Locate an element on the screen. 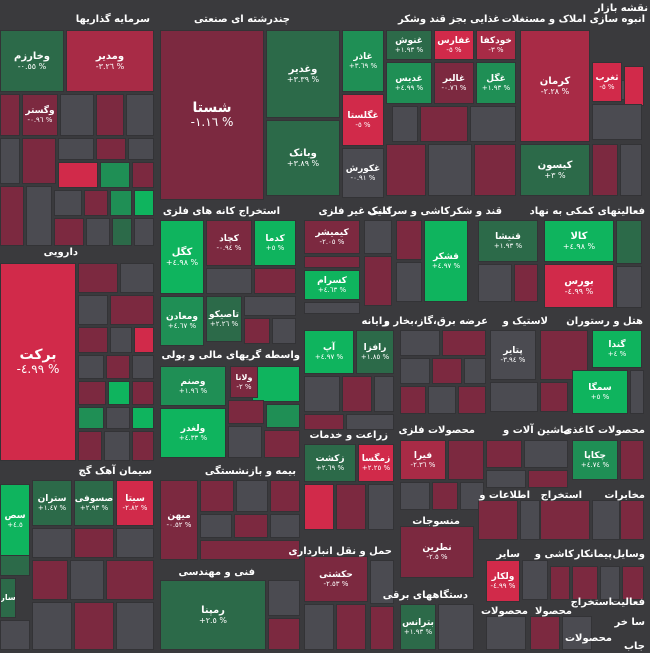 The width and height of the screenshot is (650, 653). stock-tile: قنیشا +١.٩٣ % is located at coordinates (508, 241).